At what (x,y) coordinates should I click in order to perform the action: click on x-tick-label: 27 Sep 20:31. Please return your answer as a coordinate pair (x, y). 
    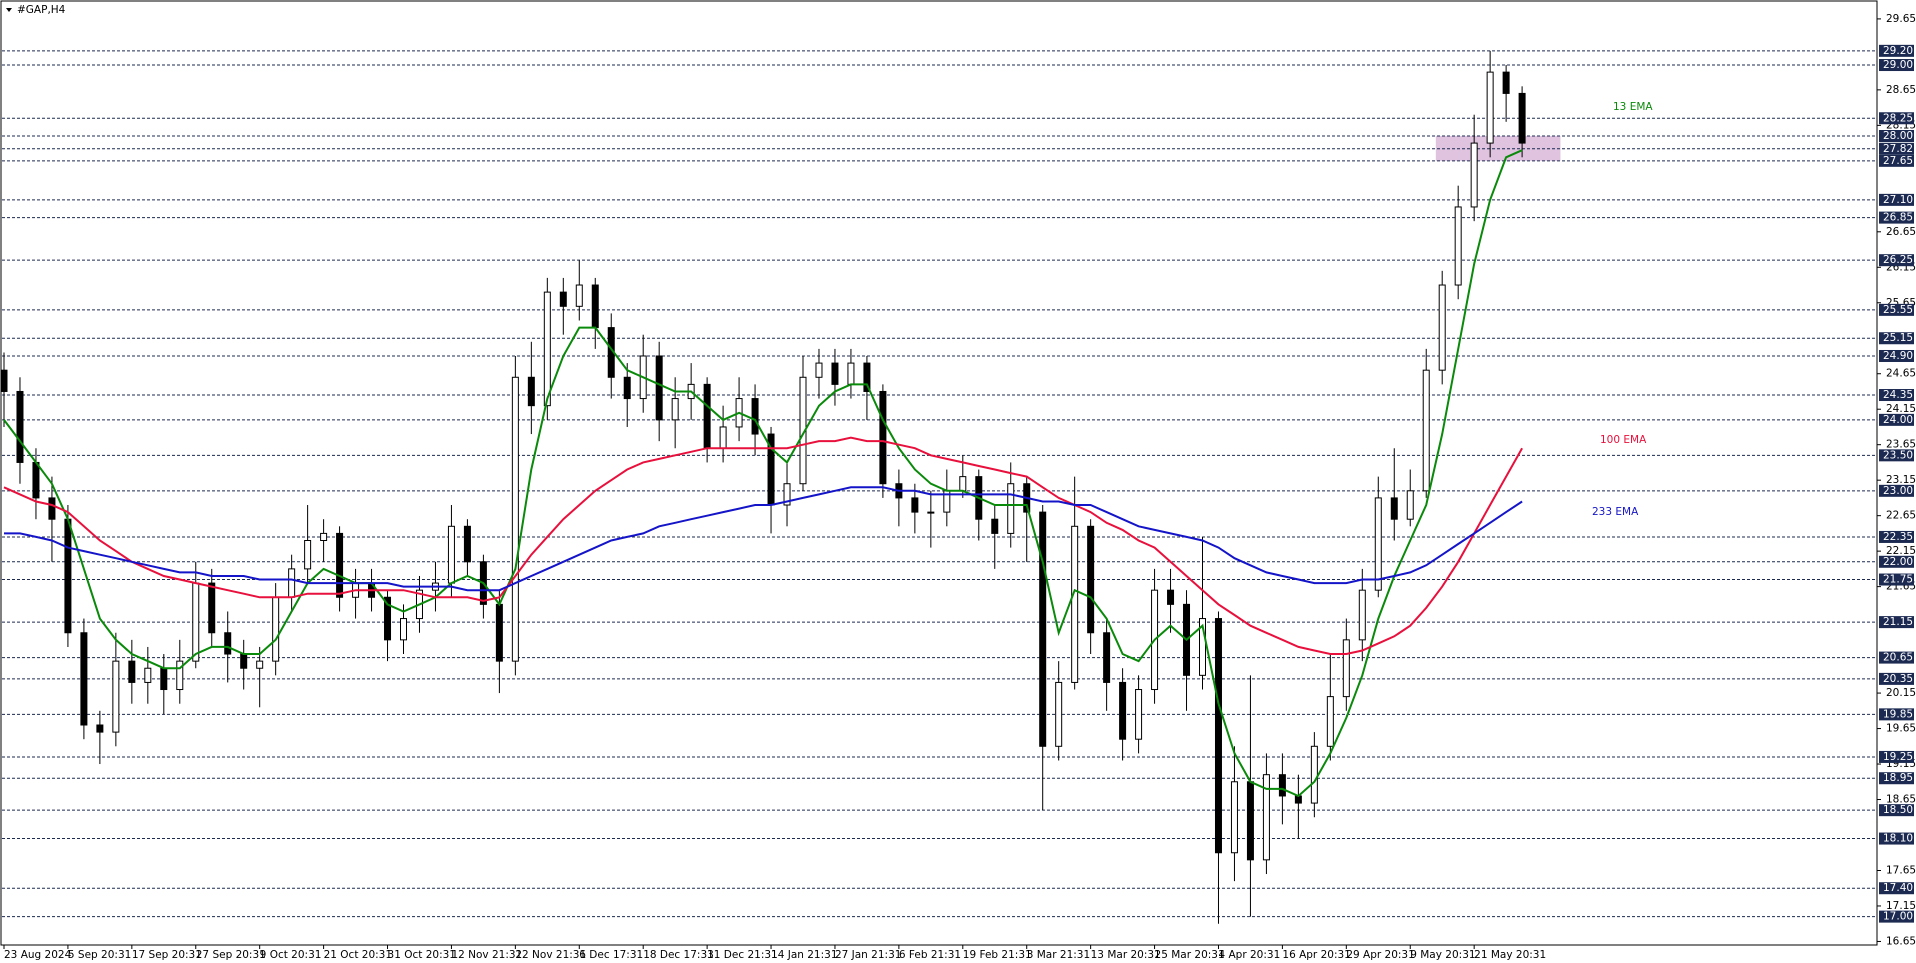
    Looking at the image, I should click on (231, 955).